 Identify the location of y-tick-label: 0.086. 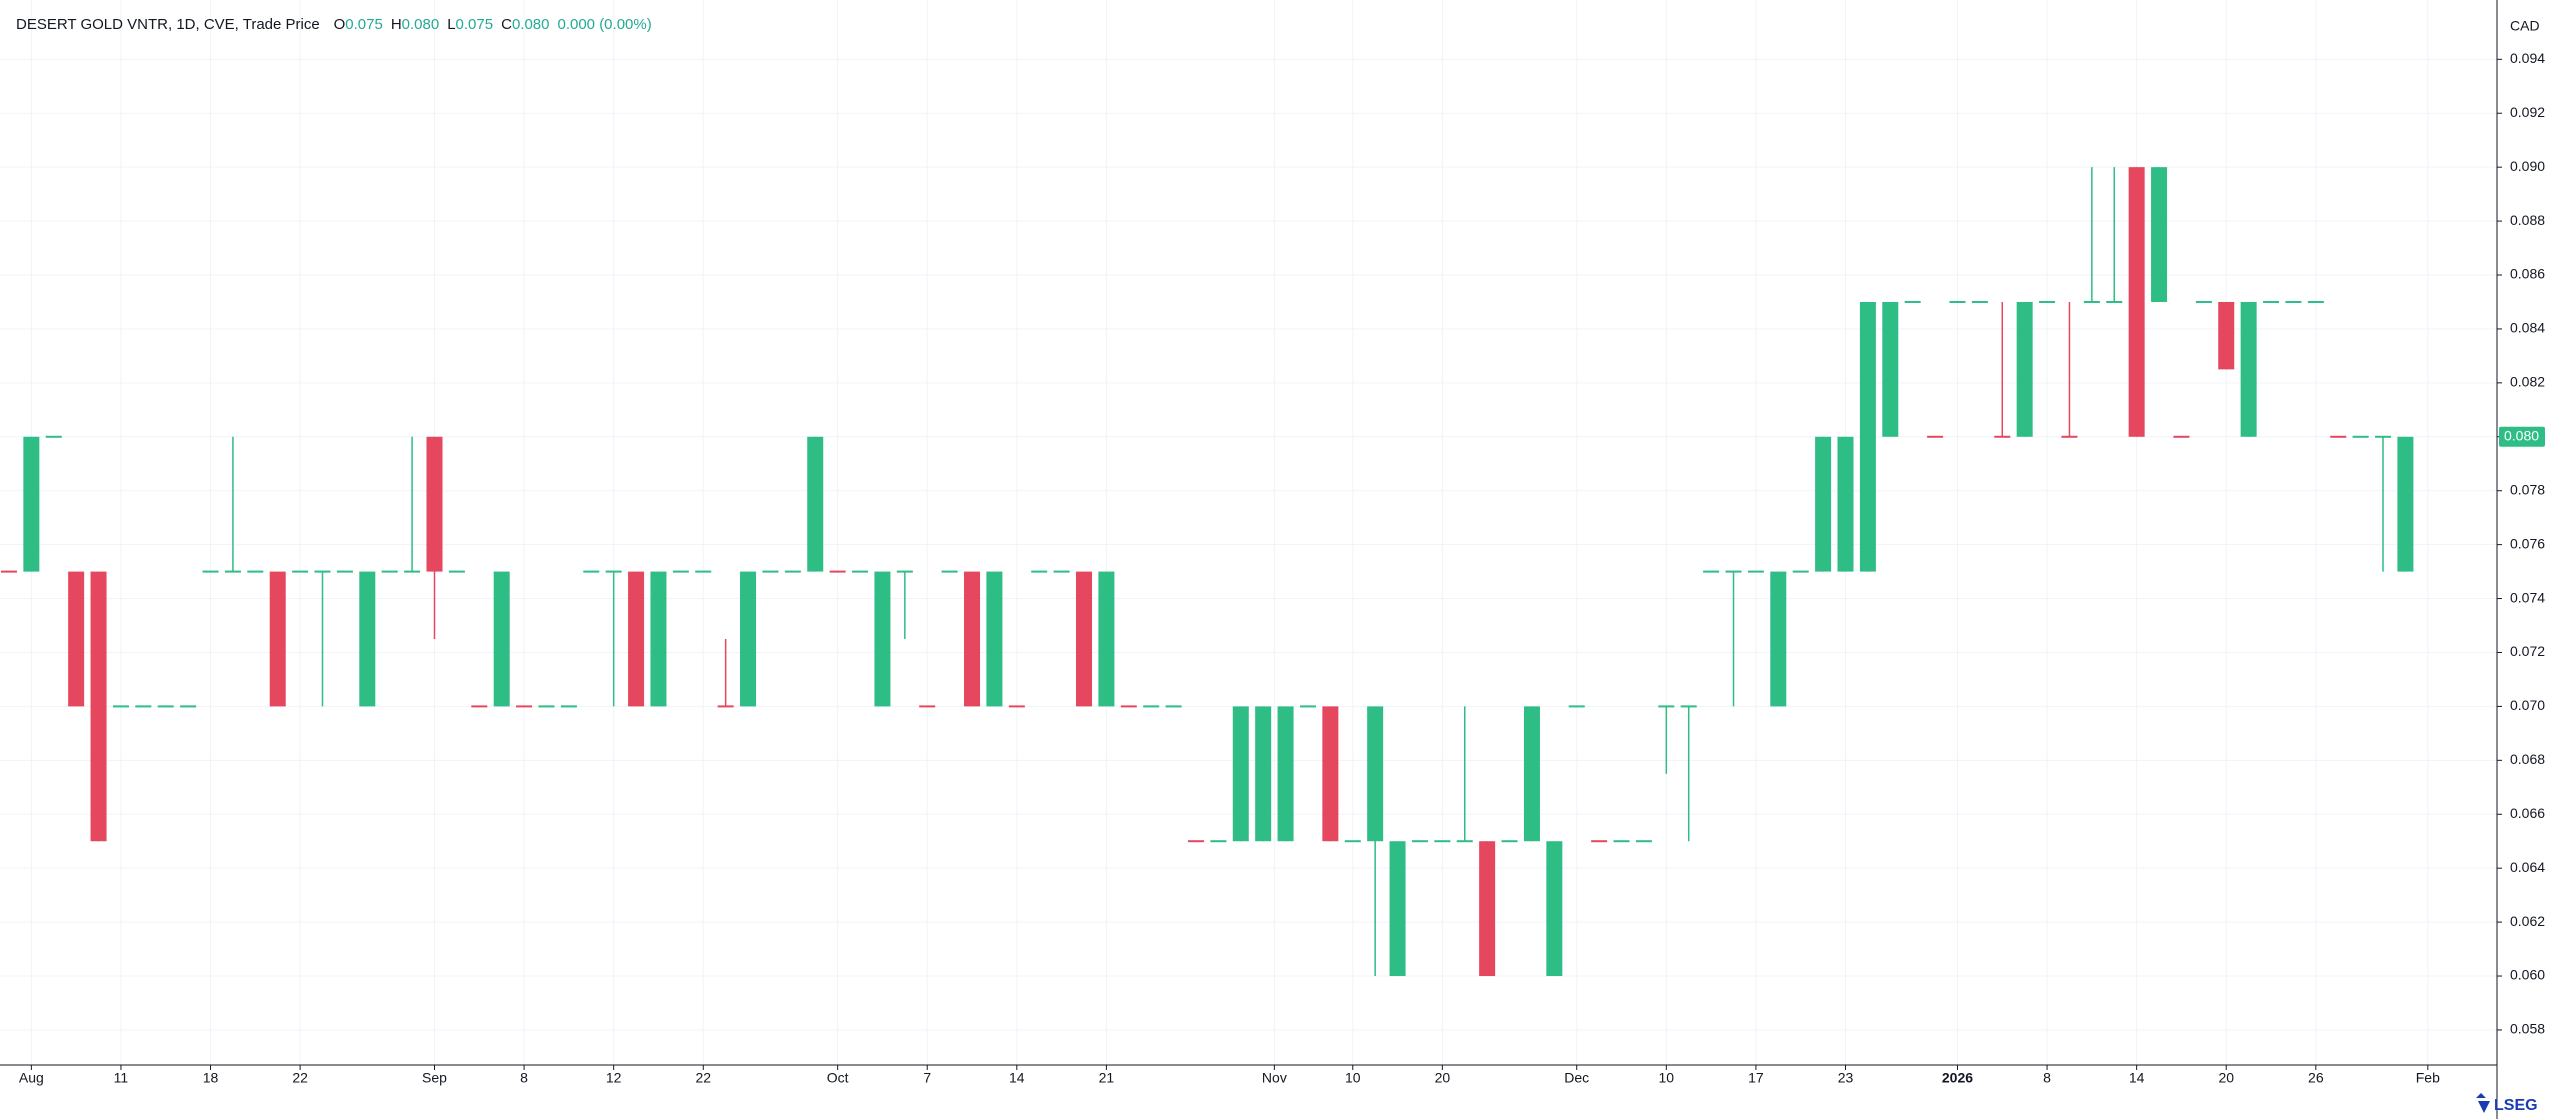
(2527, 274).